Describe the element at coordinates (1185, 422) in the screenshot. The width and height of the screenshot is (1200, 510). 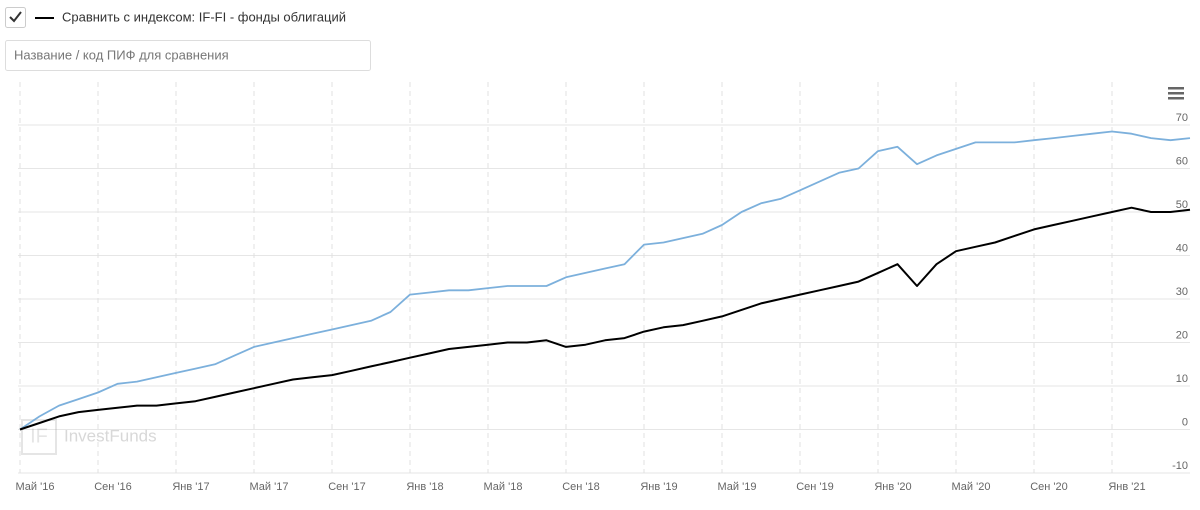
I see `y-tick-label: 0` at that location.